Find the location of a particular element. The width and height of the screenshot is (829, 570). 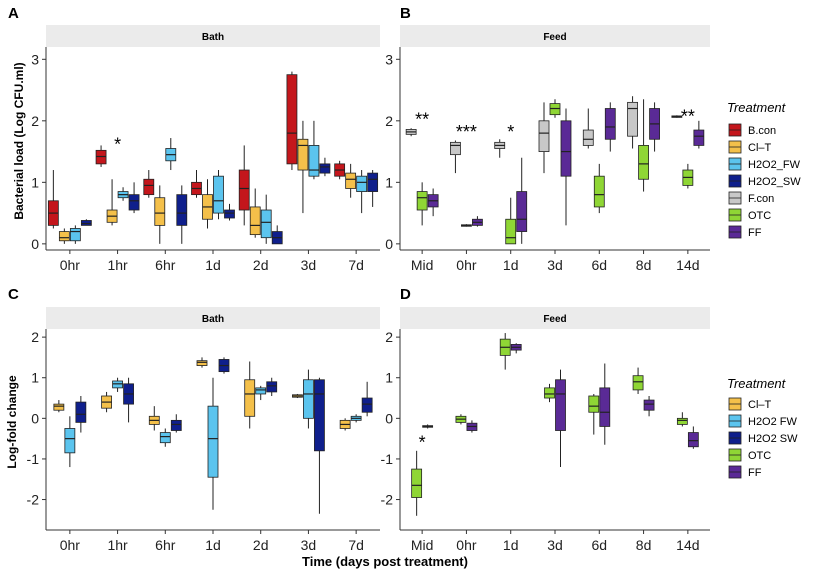

y-tick-label: 2 is located at coordinates (35, 121).